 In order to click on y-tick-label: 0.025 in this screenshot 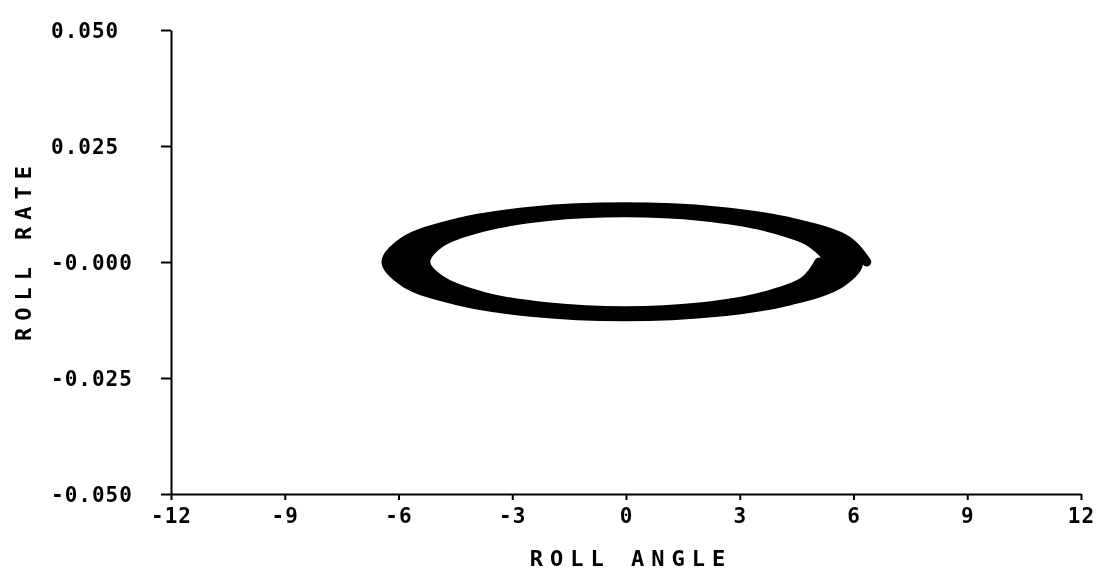, I will do `click(85, 146)`.